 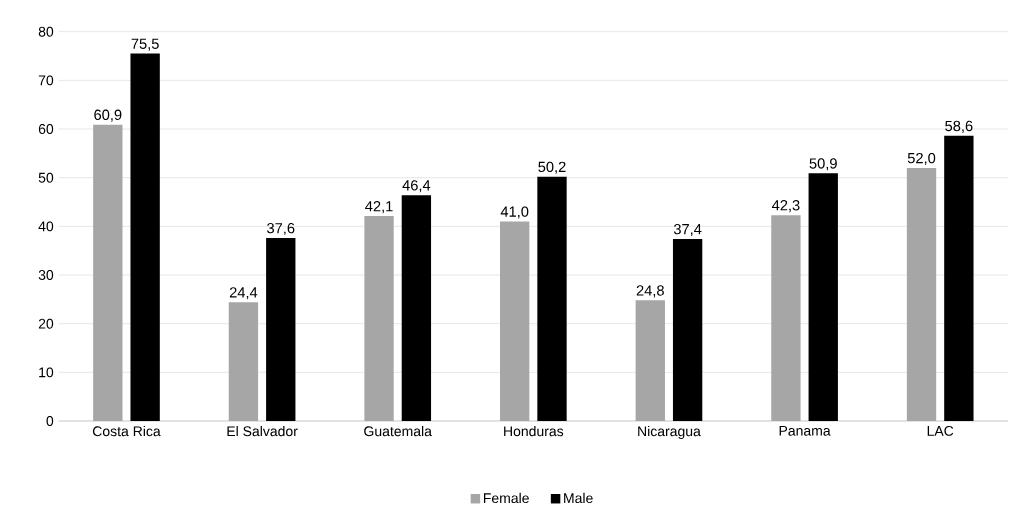 What do you see at coordinates (108, 115) in the screenshot?
I see `data-label: 60,9` at bounding box center [108, 115].